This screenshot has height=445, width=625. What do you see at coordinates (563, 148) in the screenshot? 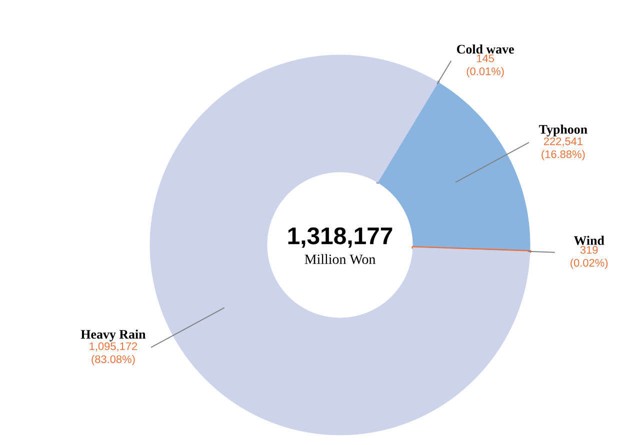
I see `data-label: 222,541 (16.88%)` at bounding box center [563, 148].